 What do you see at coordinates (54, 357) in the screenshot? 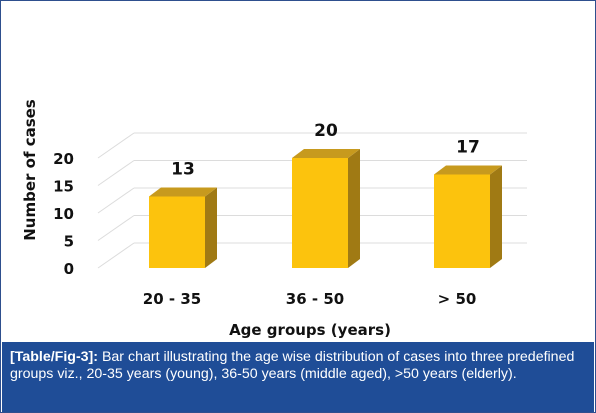
I see `caption-ref: [Table/Fig-3]:` at bounding box center [54, 357].